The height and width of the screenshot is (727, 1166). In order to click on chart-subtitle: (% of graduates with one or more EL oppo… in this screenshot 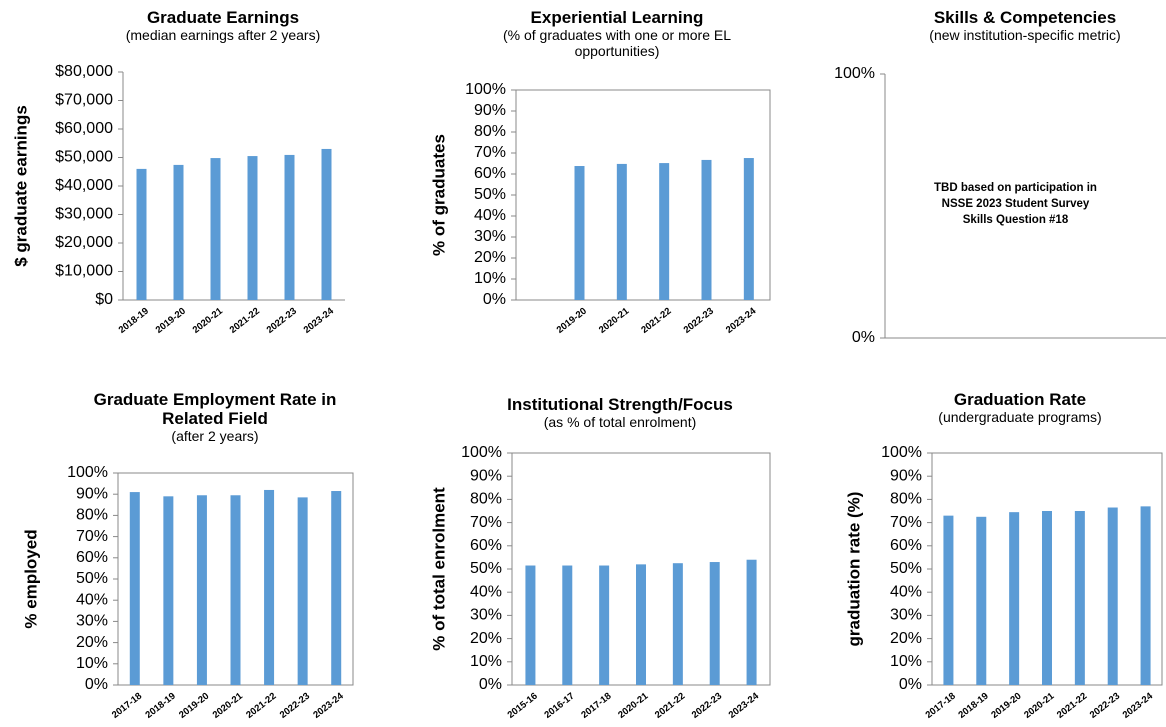, I will do `click(616, 43)`.